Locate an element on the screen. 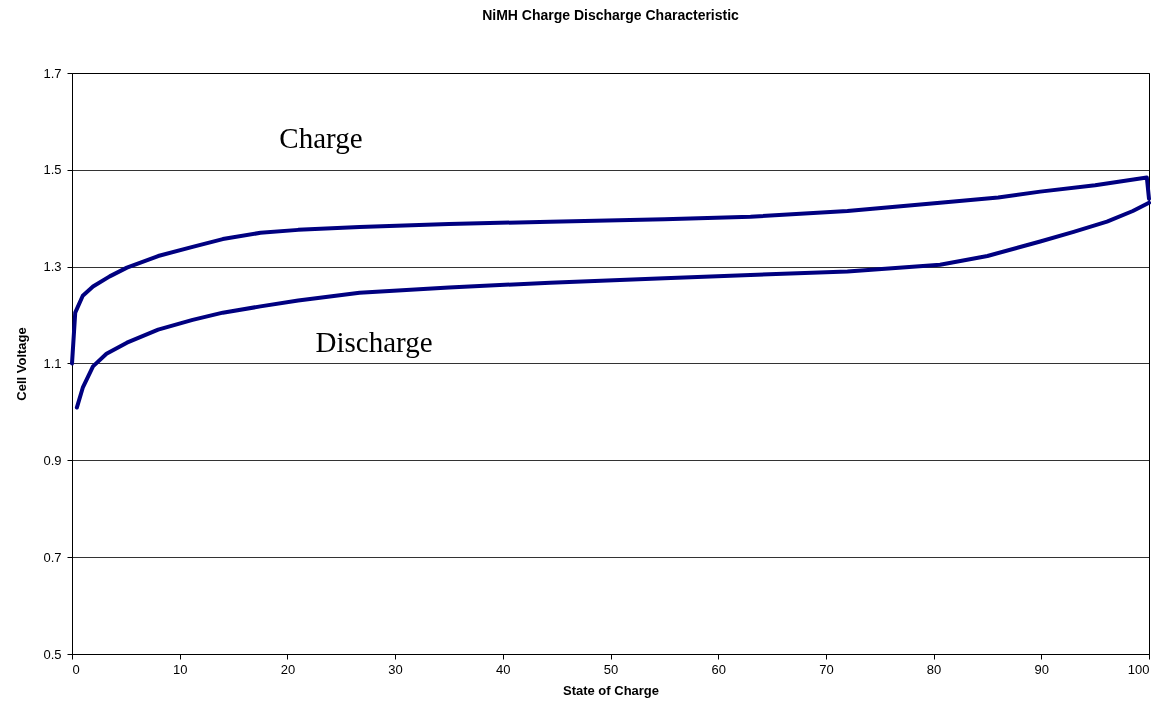  x-tick-label: 40 is located at coordinates (503, 669).